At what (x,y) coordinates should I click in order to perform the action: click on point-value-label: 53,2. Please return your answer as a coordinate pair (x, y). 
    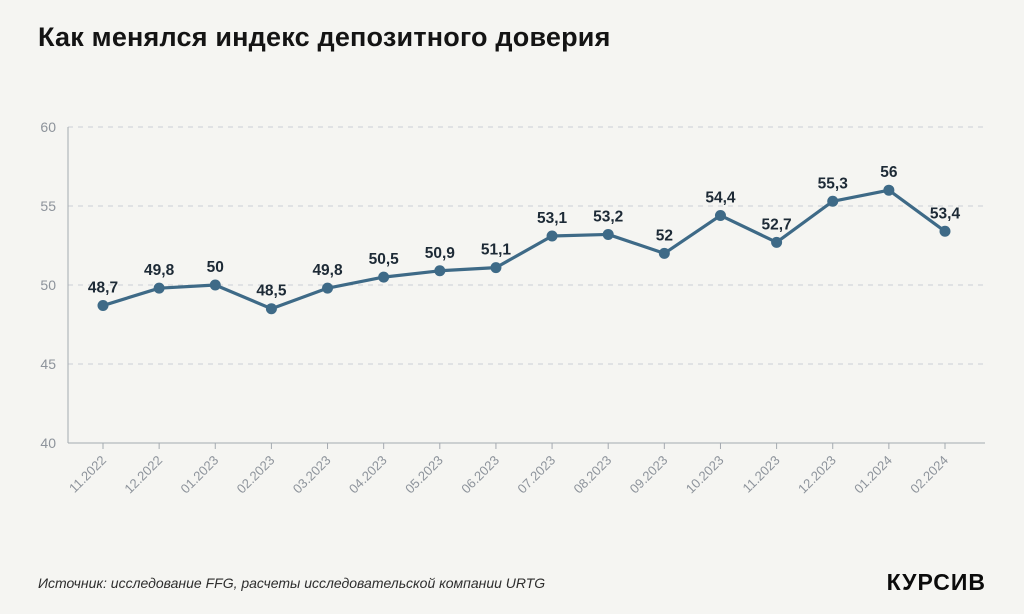
    Looking at the image, I should click on (608, 216).